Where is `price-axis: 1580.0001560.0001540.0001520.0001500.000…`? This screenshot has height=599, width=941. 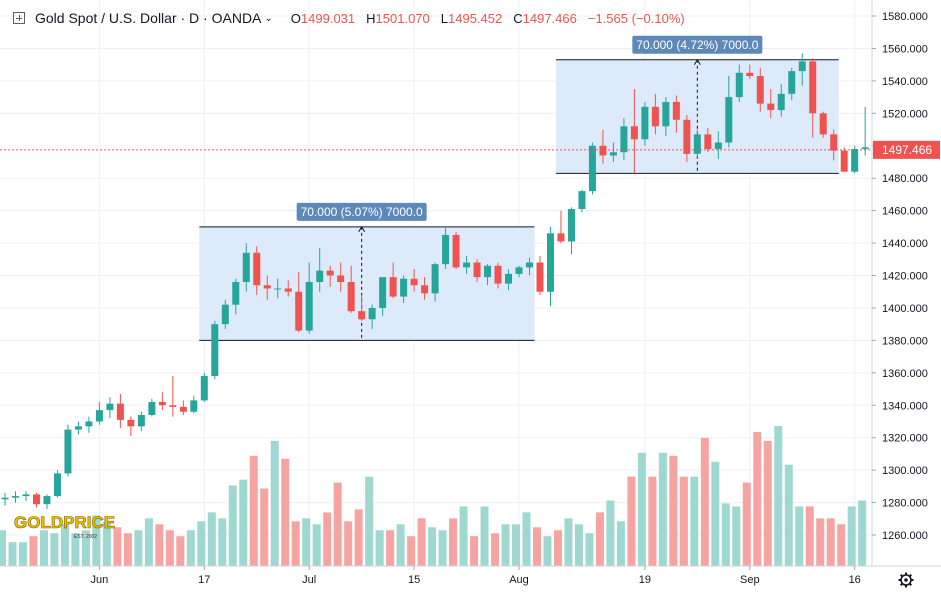 price-axis: 1580.0001560.0001540.0001520.0001500.000… is located at coordinates (906, 283).